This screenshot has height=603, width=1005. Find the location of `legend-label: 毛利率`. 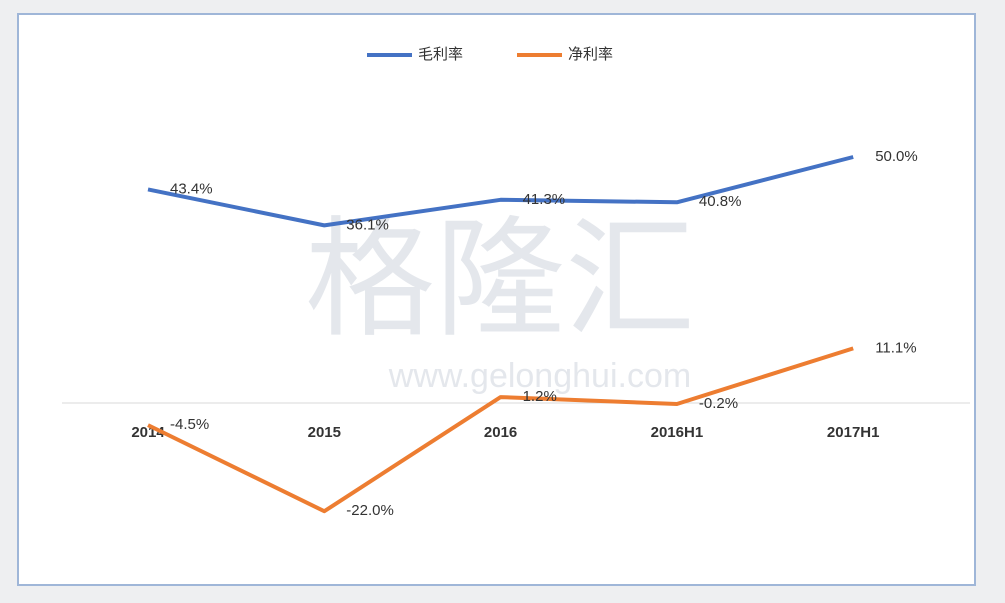

legend-label: 毛利率 is located at coordinates (440, 54).